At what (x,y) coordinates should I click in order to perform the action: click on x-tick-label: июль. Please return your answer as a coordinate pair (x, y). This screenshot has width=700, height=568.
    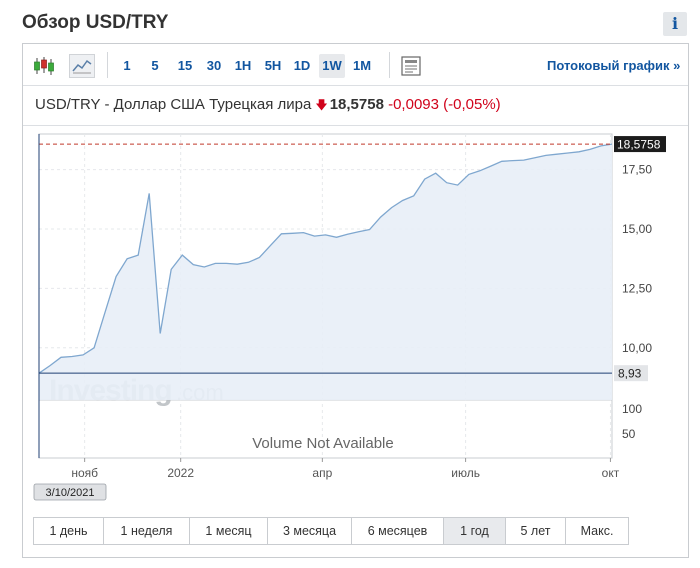
    Looking at the image, I should click on (465, 473).